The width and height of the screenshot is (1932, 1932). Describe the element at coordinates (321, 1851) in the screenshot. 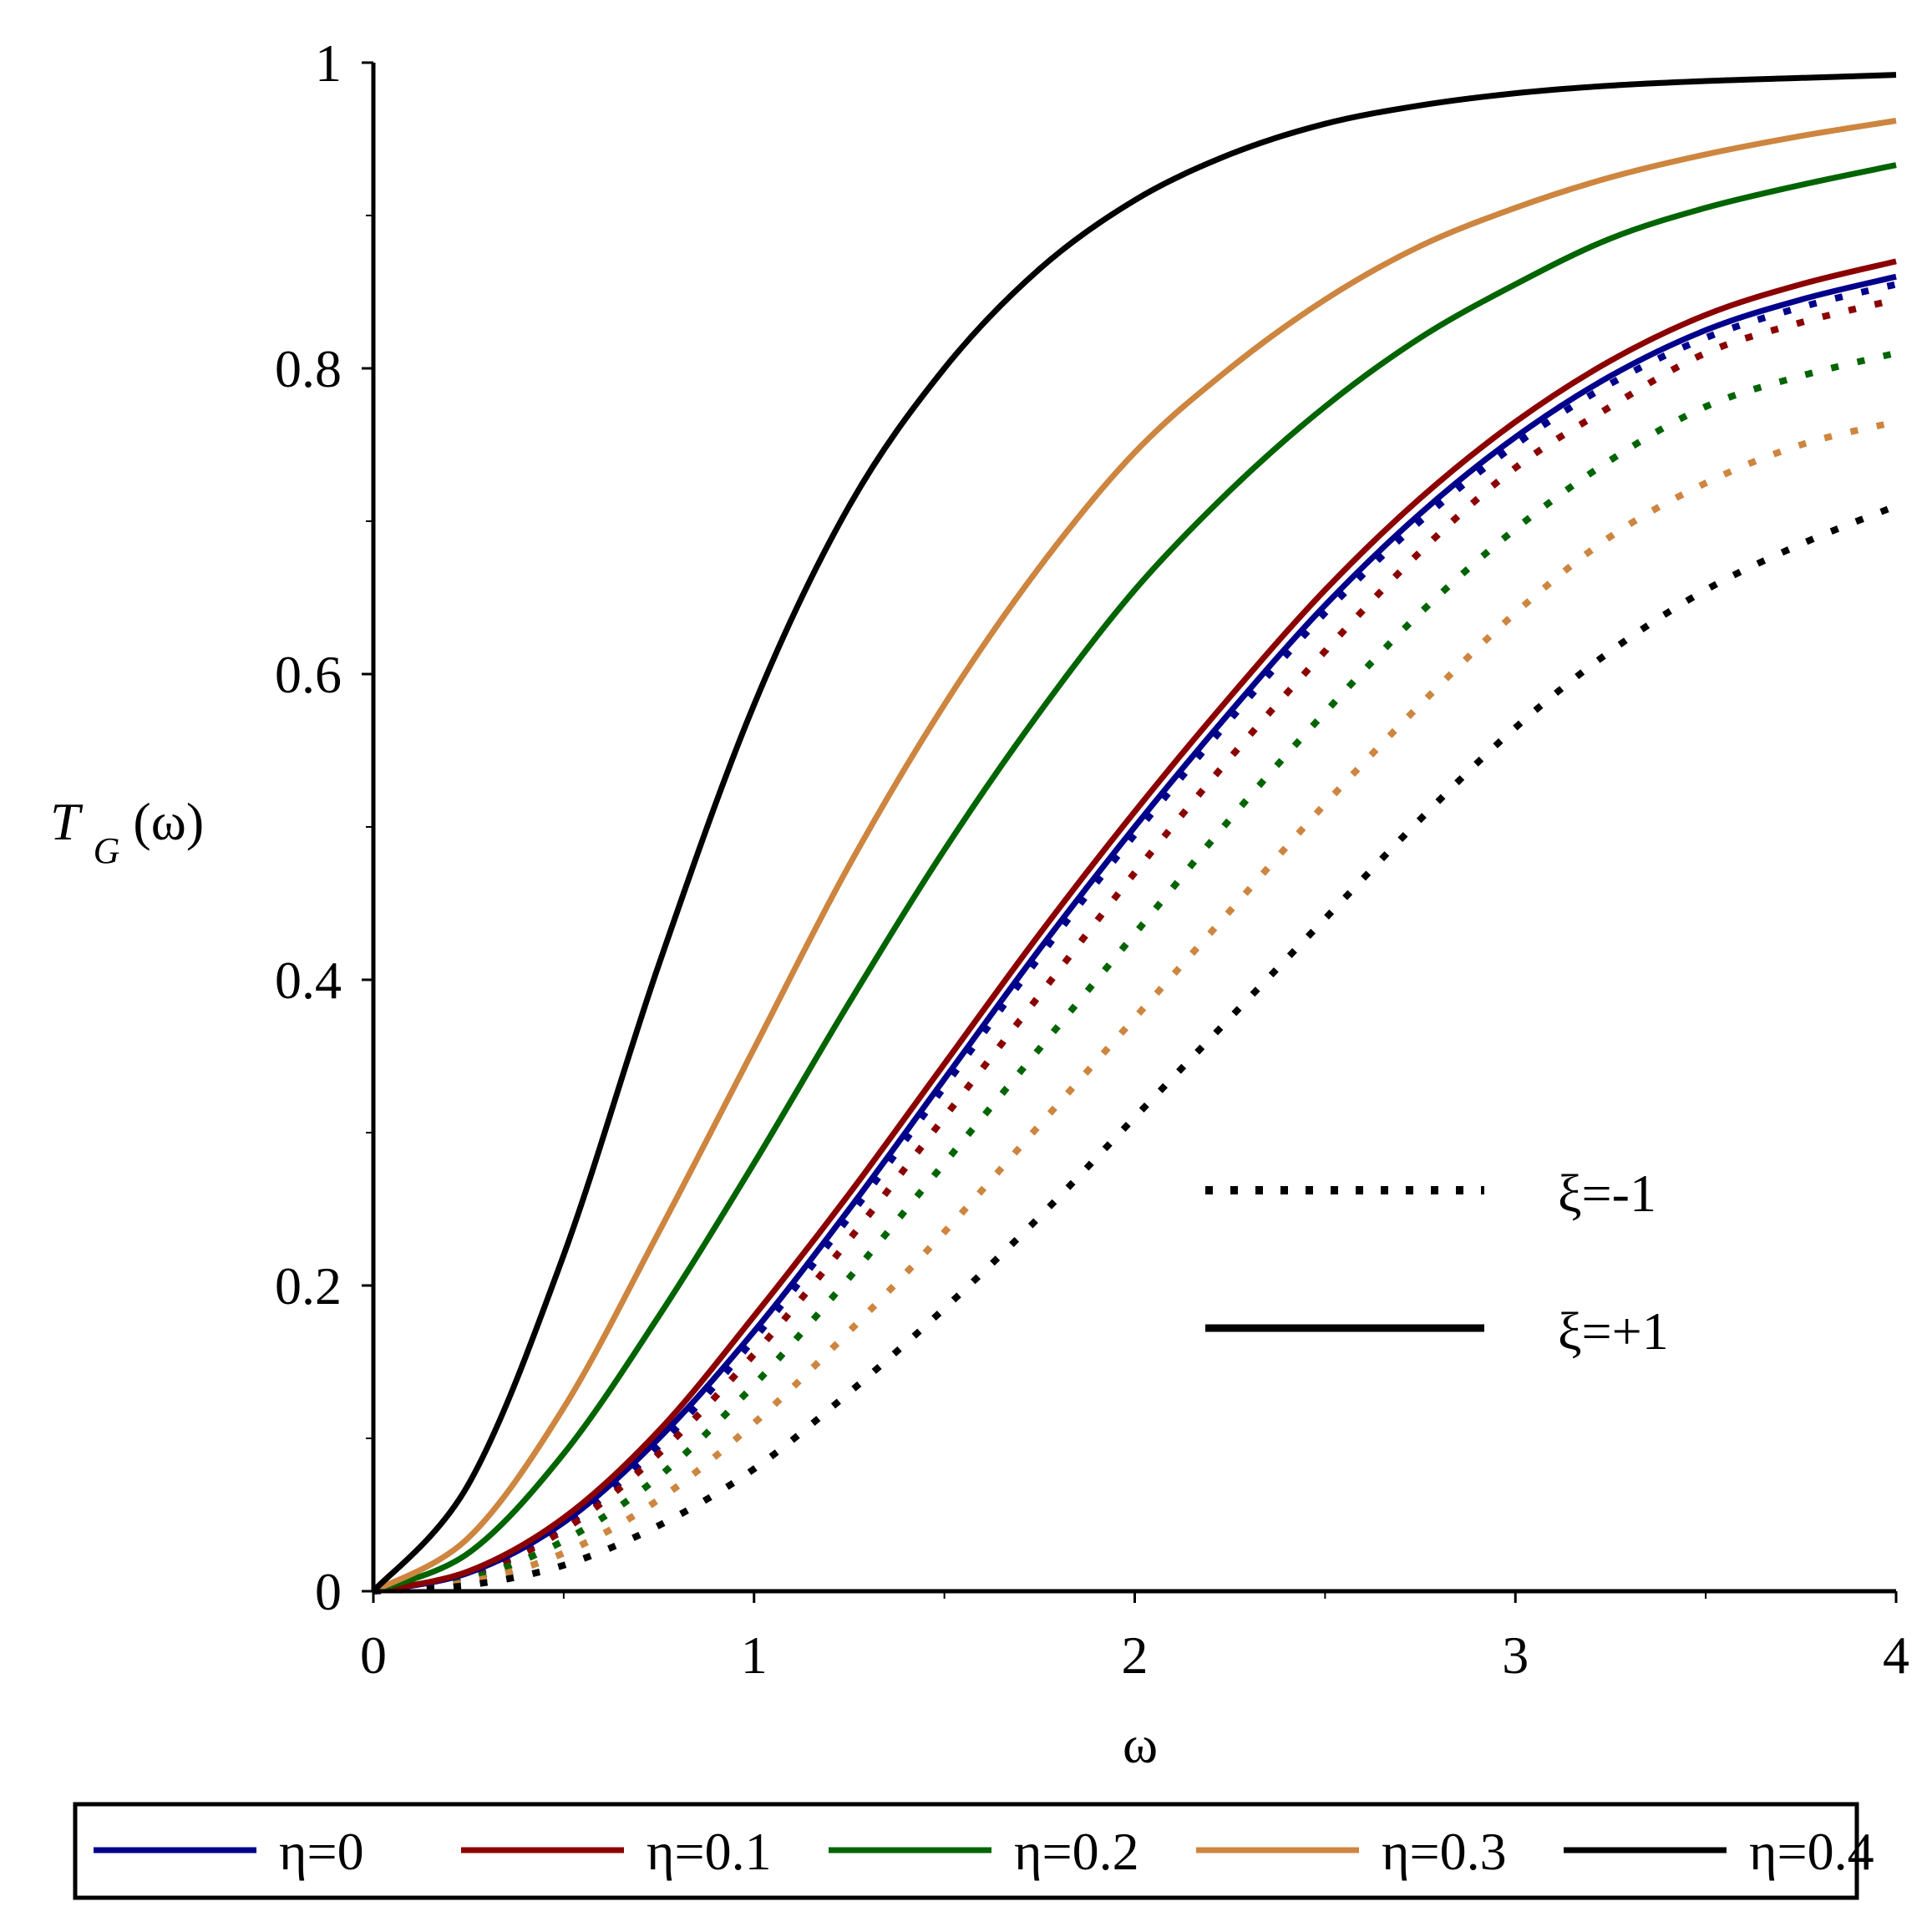

I see `color-legend-label: η=0` at that location.